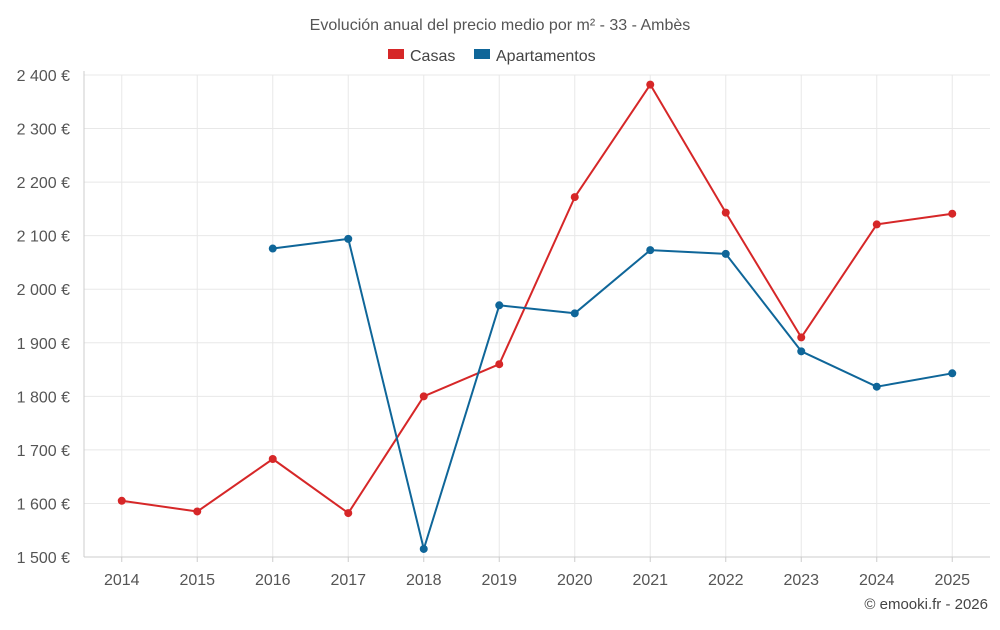  Describe the element at coordinates (650, 250) in the screenshot. I see `data-point-apartamentos-2021` at that location.